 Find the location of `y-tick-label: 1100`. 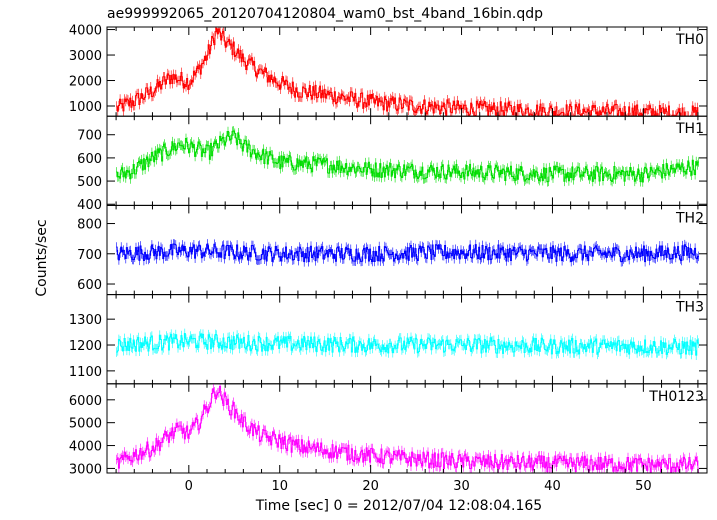

y-tick-label: 1100 is located at coordinates (85, 372).